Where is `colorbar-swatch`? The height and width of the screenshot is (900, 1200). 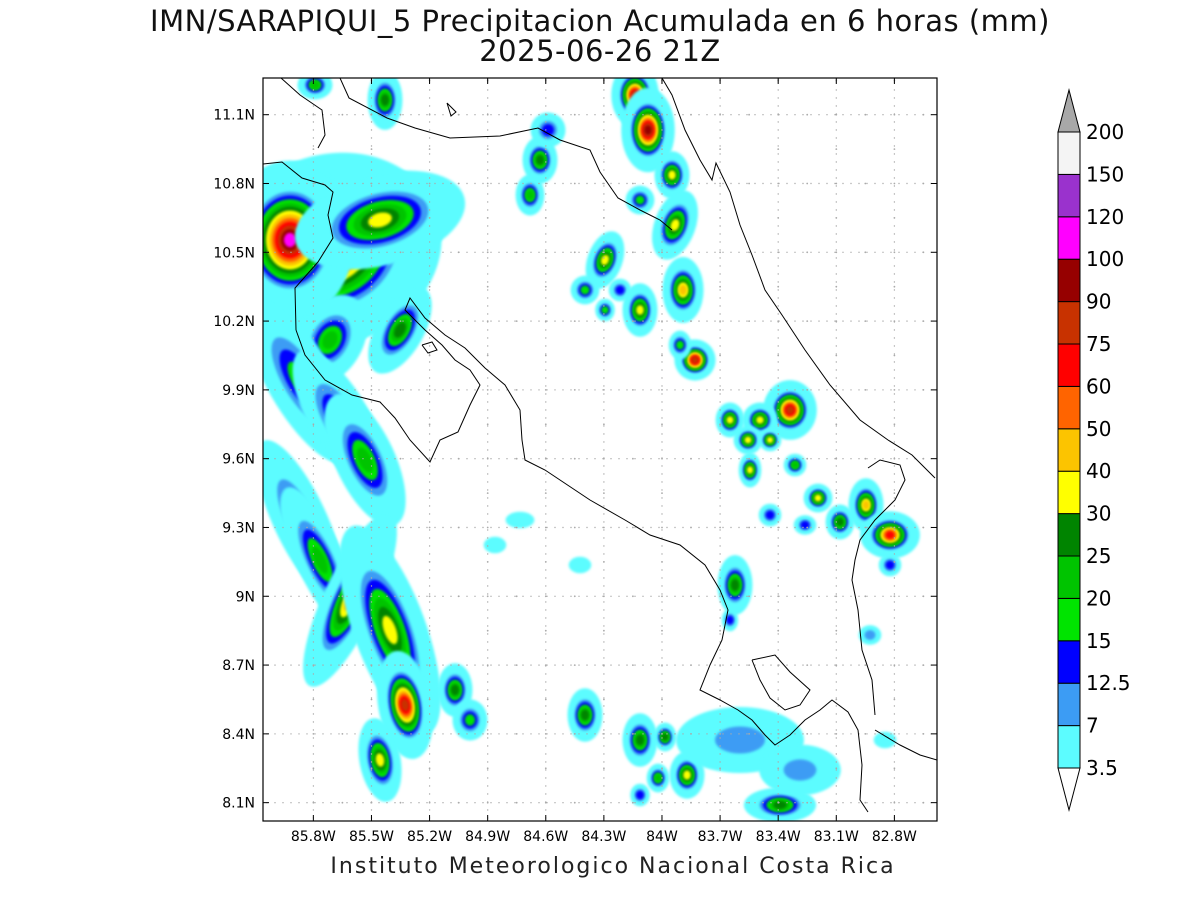 colorbar-swatch is located at coordinates (1069, 450).